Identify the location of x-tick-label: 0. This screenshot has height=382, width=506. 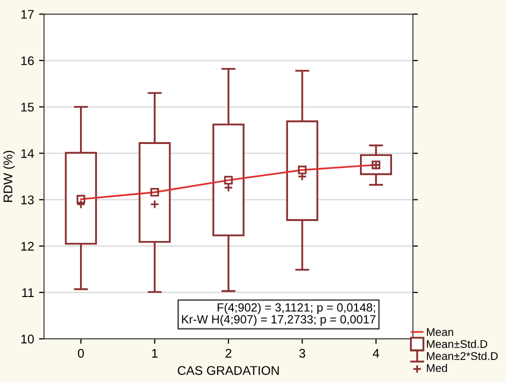
(81, 353).